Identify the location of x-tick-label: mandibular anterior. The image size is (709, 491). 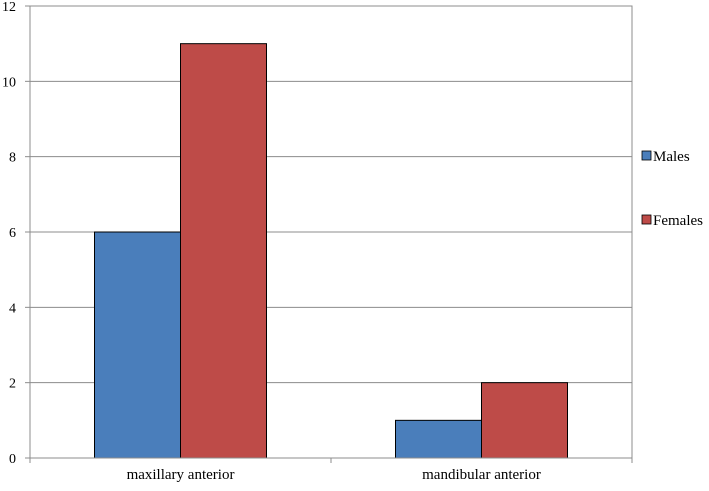
(481, 475).